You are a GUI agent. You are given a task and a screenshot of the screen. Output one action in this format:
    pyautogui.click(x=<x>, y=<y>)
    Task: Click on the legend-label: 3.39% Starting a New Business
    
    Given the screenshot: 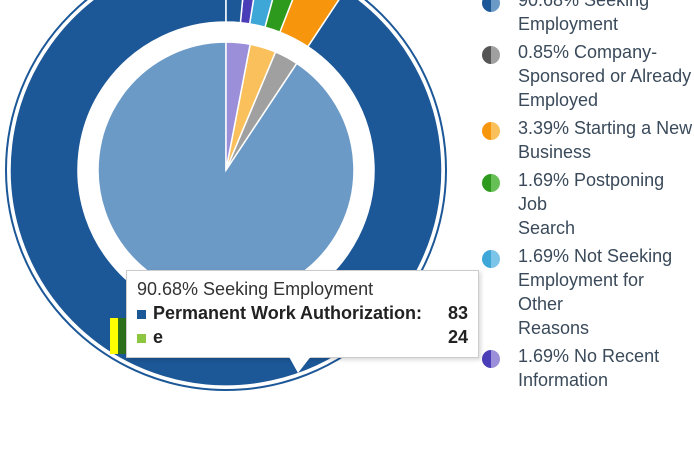 What is the action you would take?
    pyautogui.click(x=605, y=140)
    